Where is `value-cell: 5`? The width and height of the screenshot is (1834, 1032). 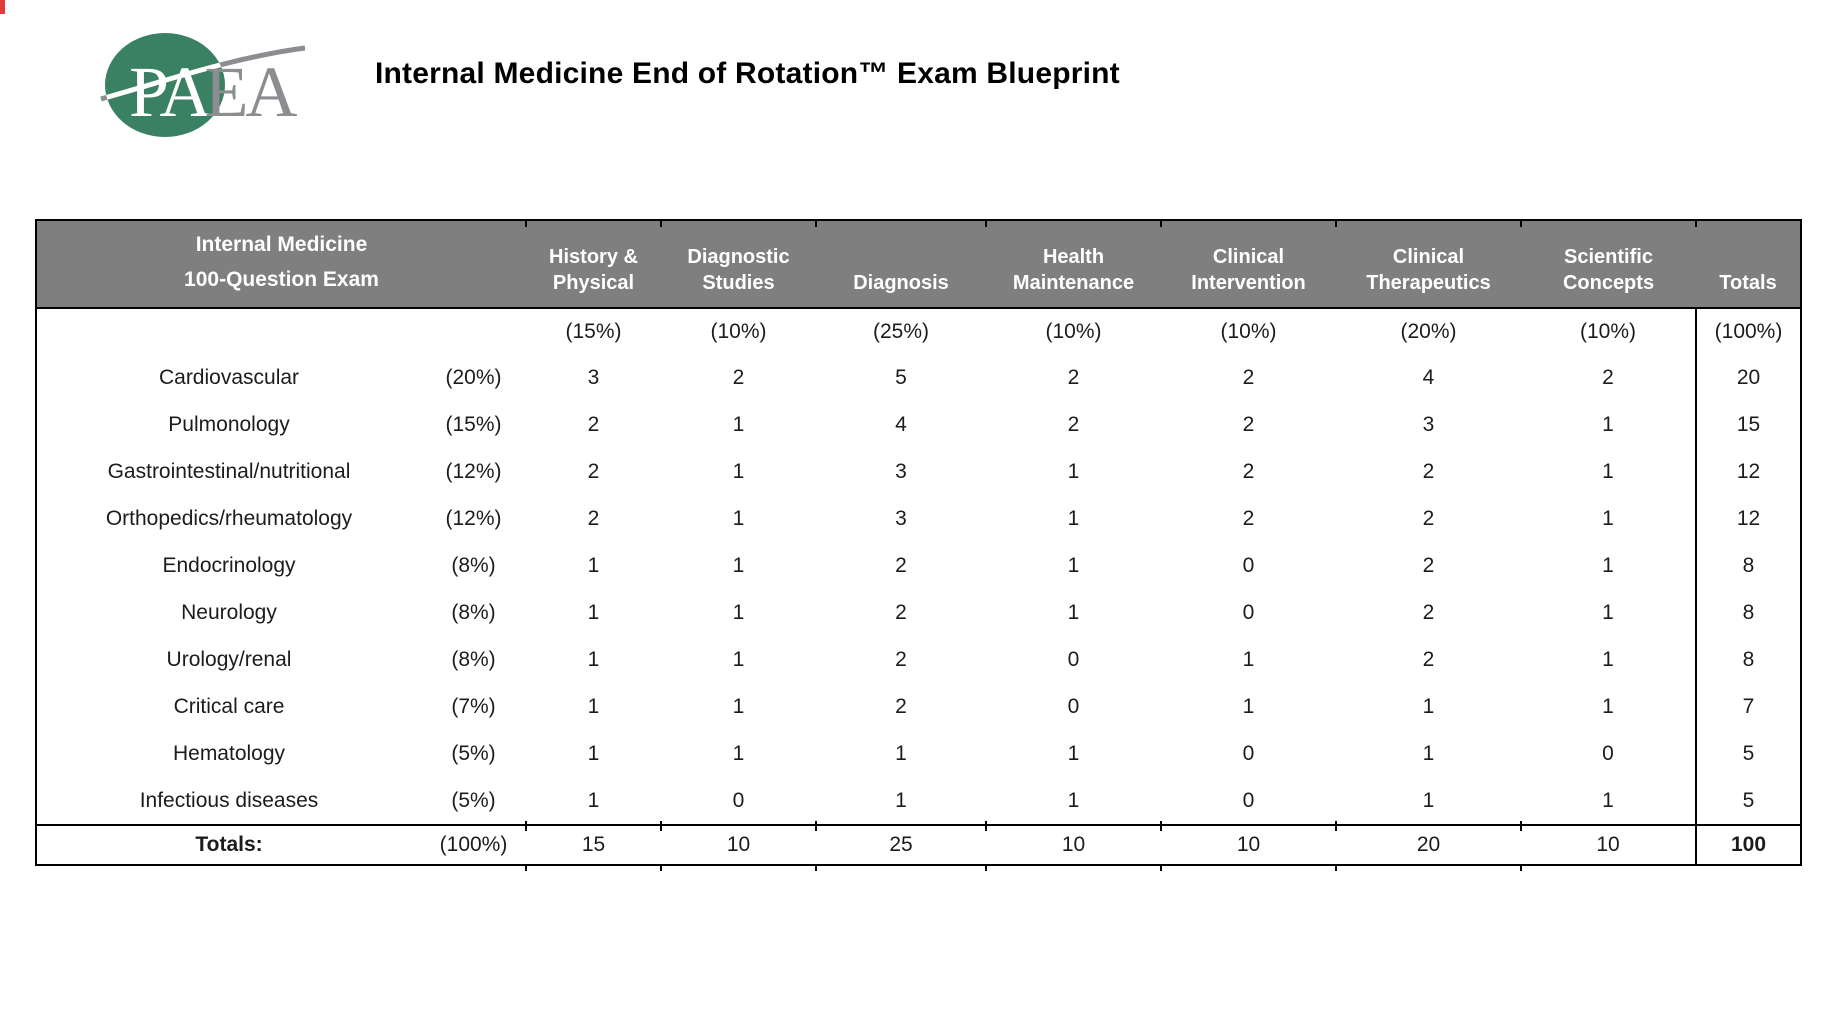
value-cell: 5 is located at coordinates (901, 377).